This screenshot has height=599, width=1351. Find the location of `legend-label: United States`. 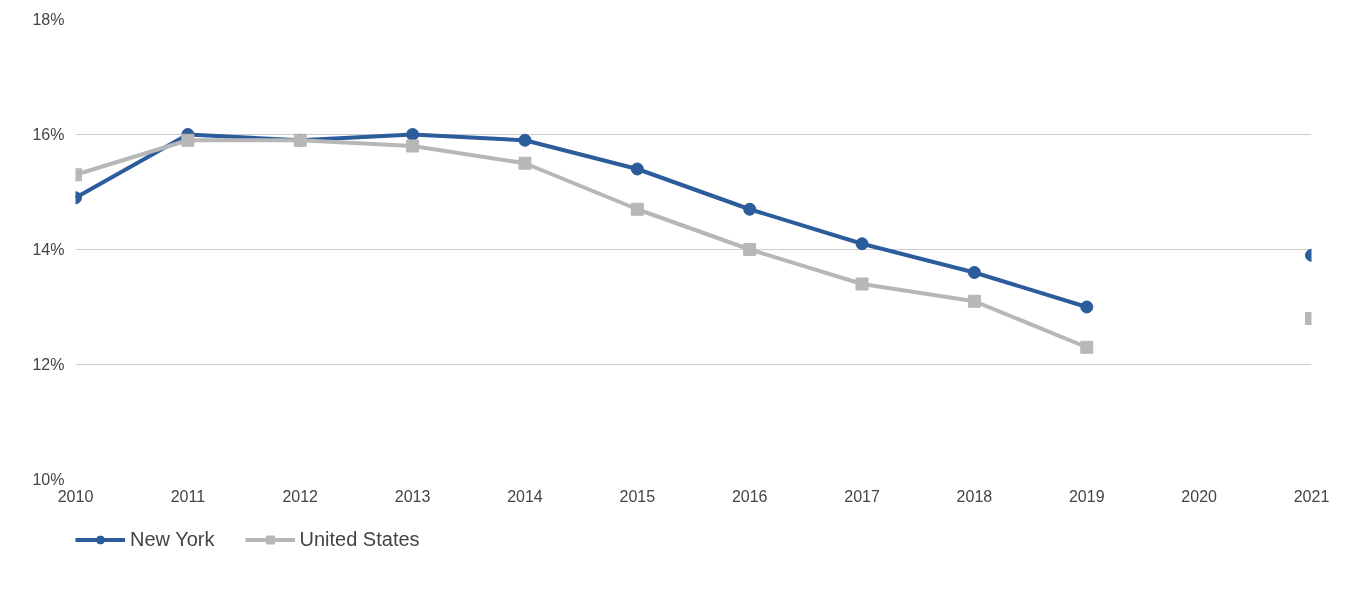

legend-label: United States is located at coordinates (359, 539).